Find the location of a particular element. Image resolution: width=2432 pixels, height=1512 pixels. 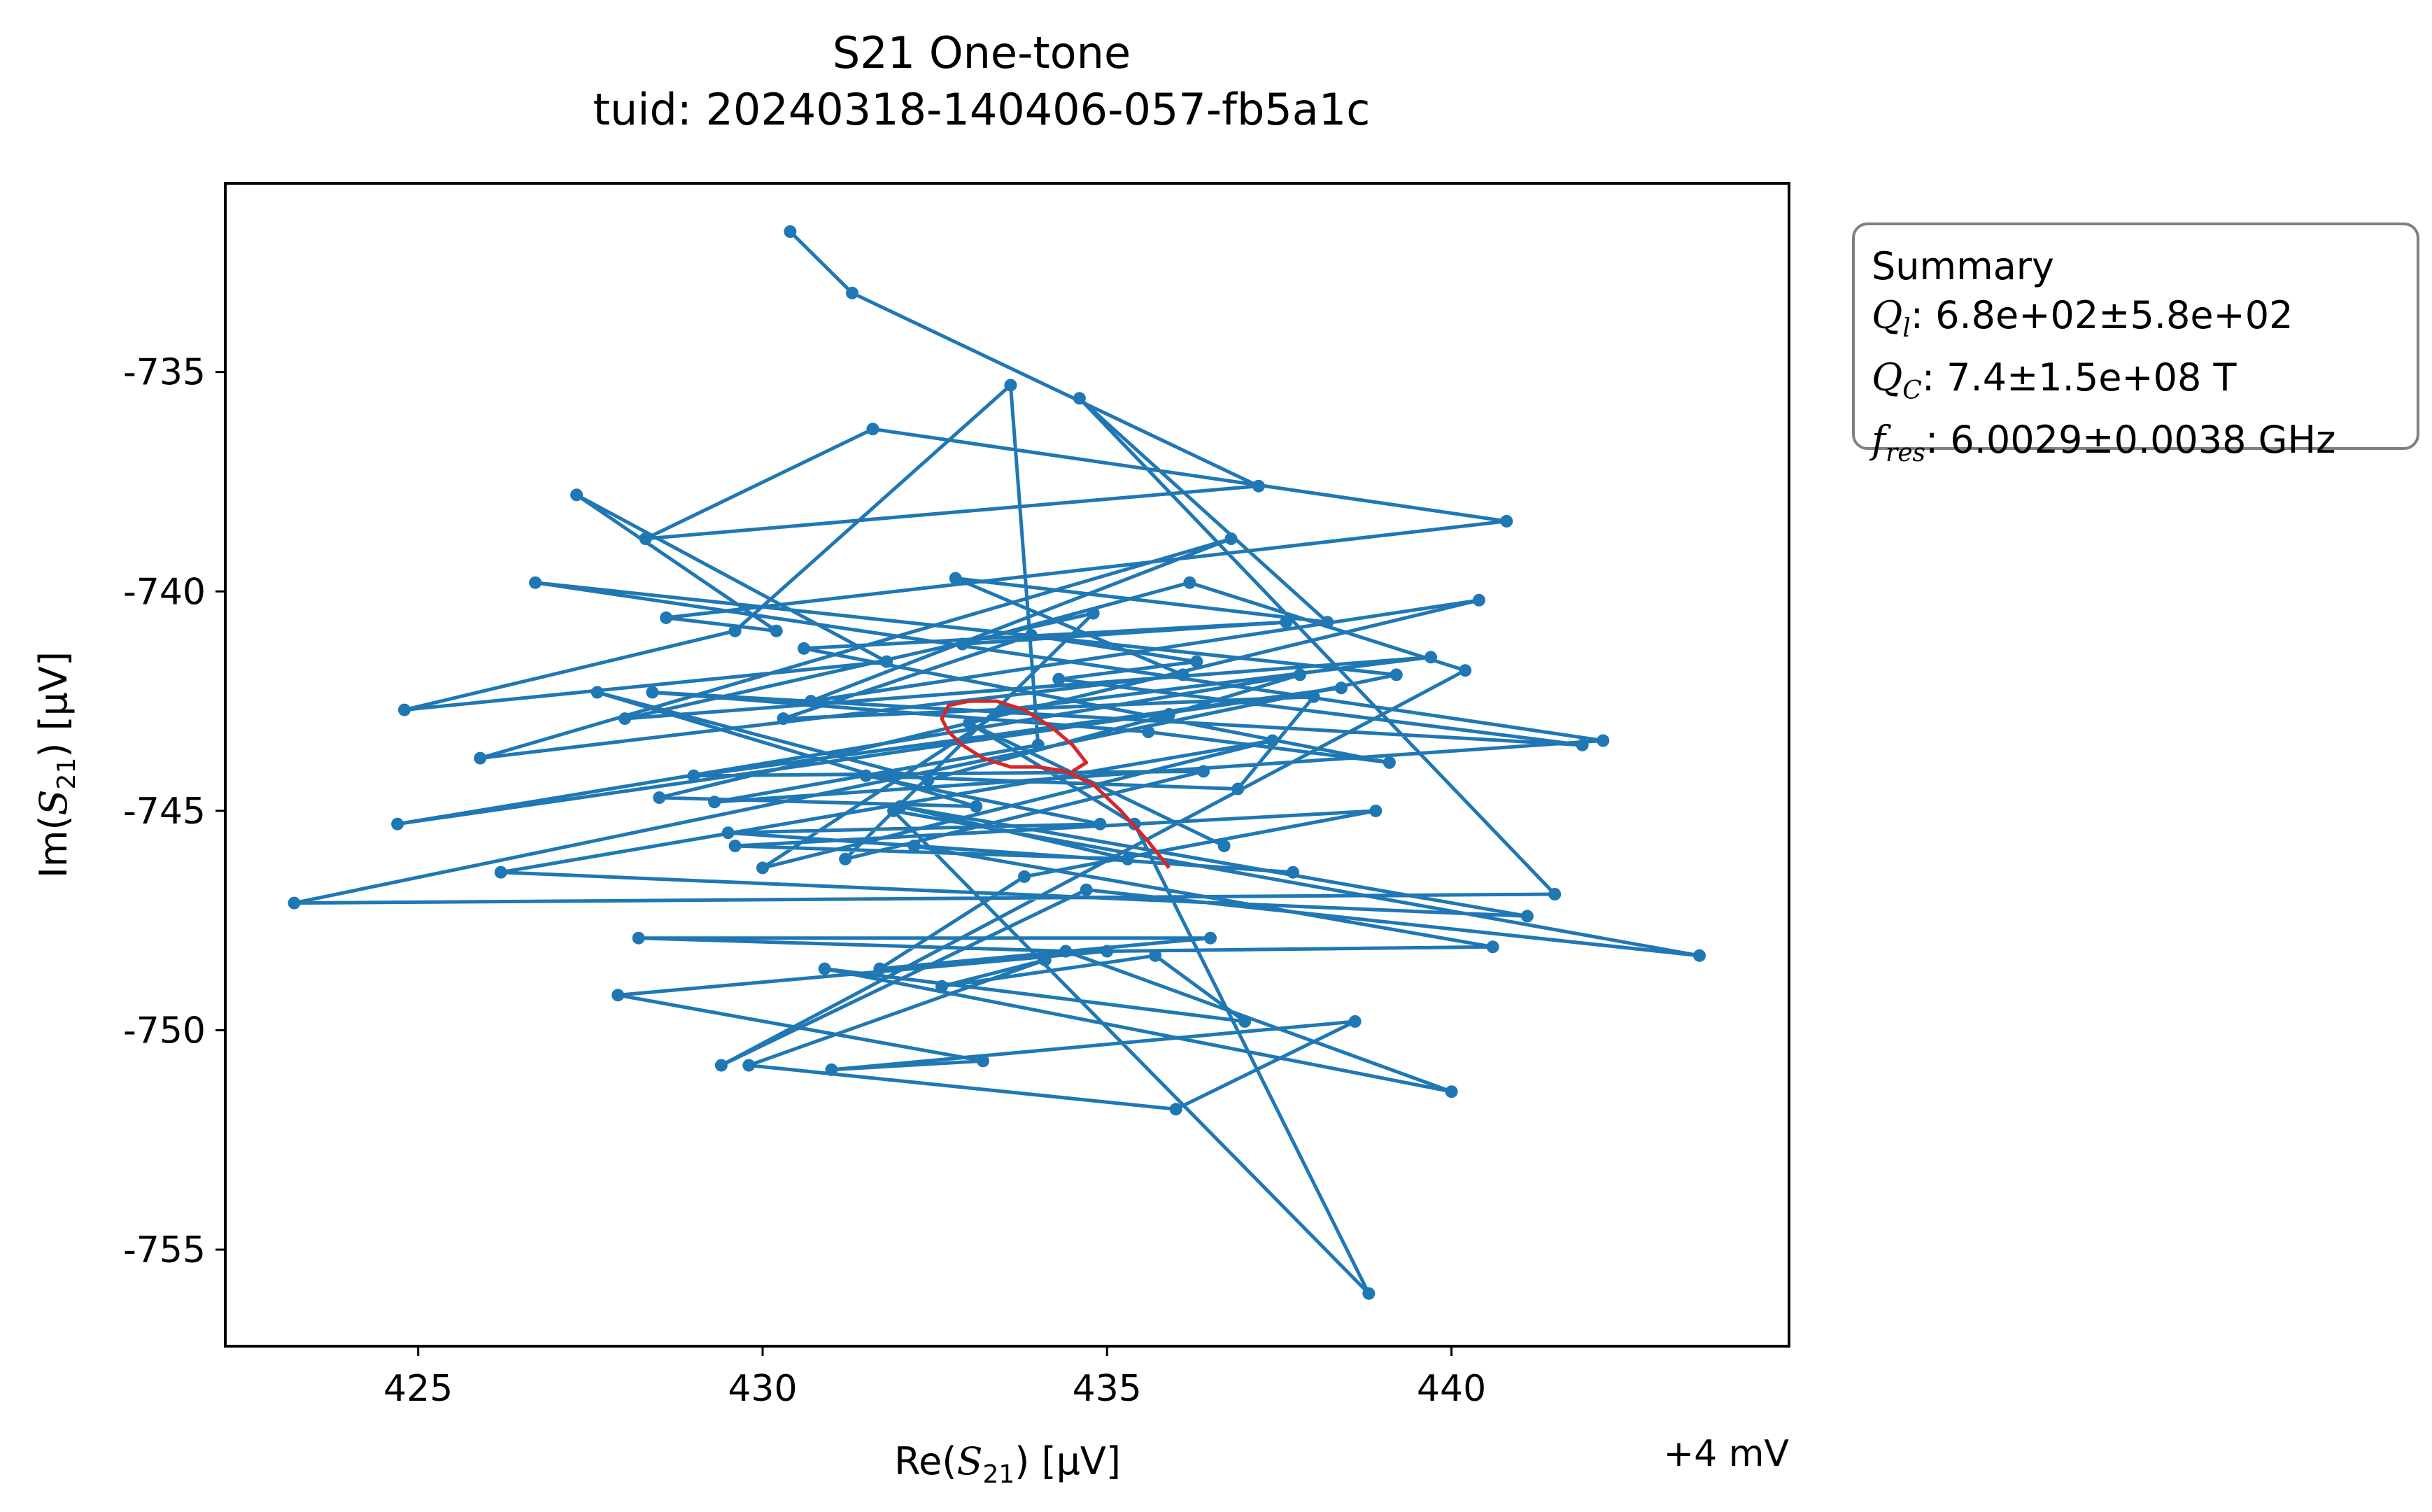

x-tick-label: 430 is located at coordinates (762, 1389).